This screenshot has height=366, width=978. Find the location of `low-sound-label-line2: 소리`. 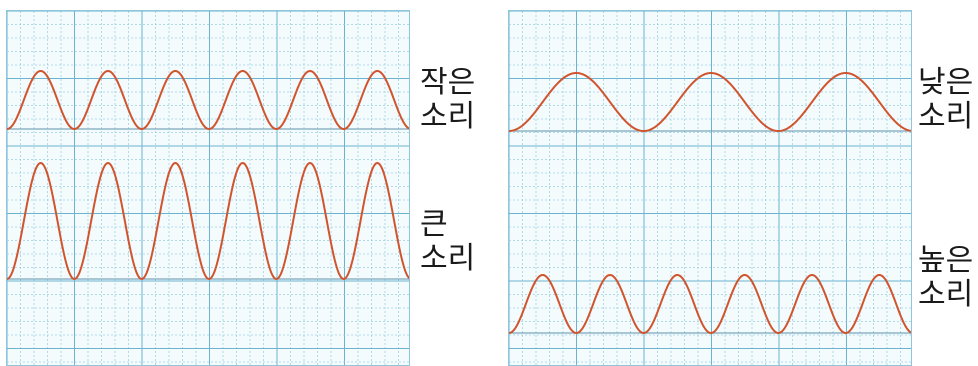

low-sound-label-line2: 소리 is located at coordinates (946, 116).